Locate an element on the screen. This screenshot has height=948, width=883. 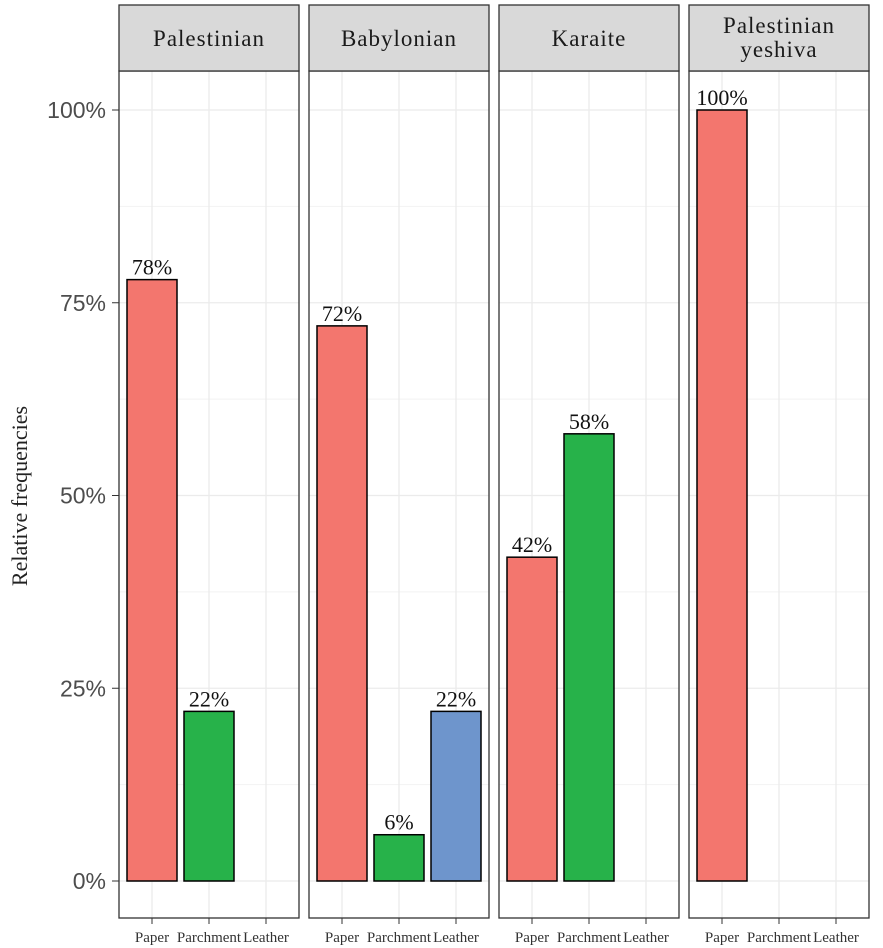
facet-strip-title: Karaite is located at coordinates (589, 38).